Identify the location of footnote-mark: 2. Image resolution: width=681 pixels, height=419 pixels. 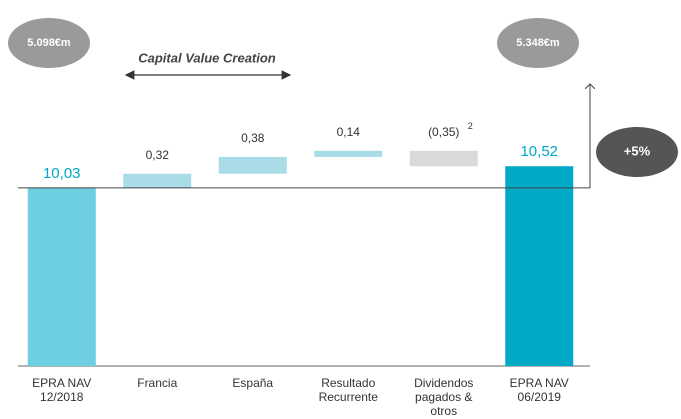
(470, 126).